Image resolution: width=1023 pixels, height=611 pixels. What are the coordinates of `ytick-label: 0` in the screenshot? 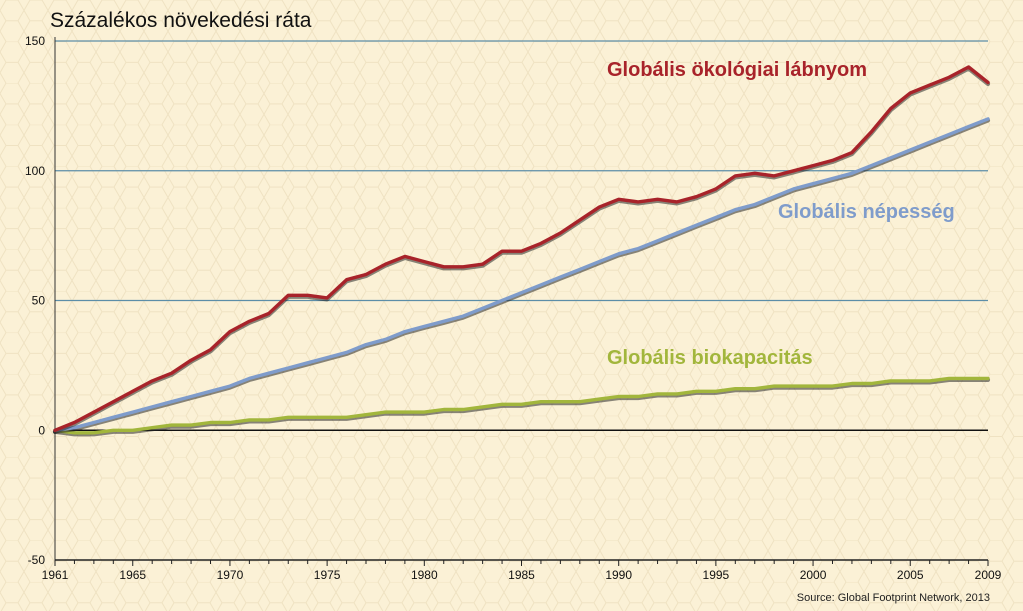 It's located at (41, 430).